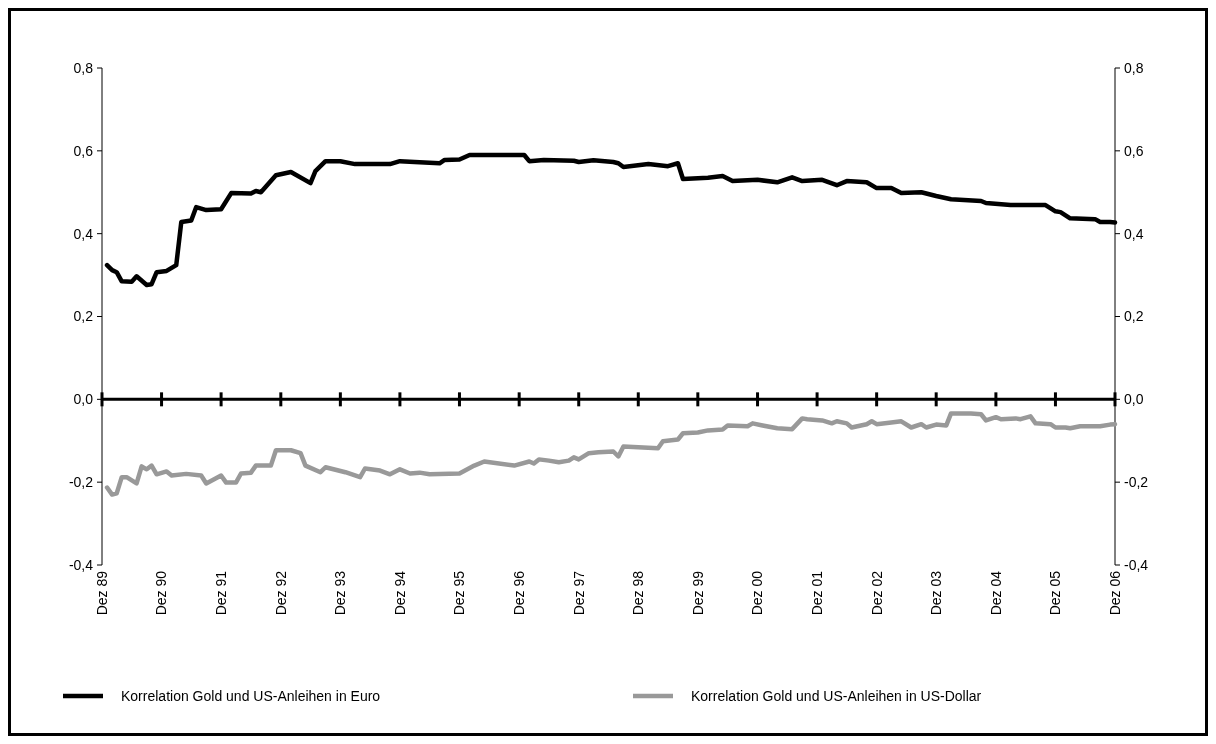 Image resolution: width=1216 pixels, height=744 pixels. What do you see at coordinates (876, 593) in the screenshot?
I see `x-tick-label: Dez 02` at bounding box center [876, 593].